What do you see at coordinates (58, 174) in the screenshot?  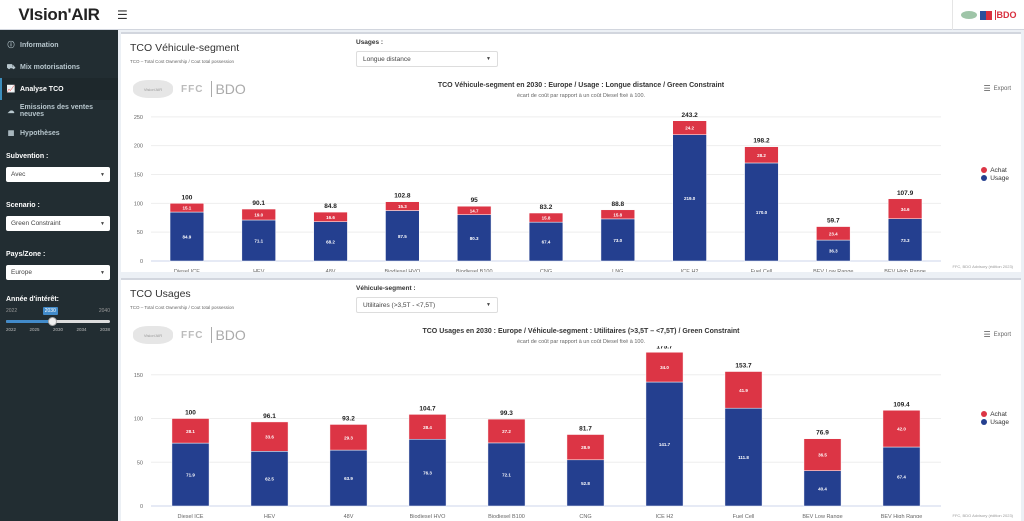 I see `subvention-select: Avec ▼` at bounding box center [58, 174].